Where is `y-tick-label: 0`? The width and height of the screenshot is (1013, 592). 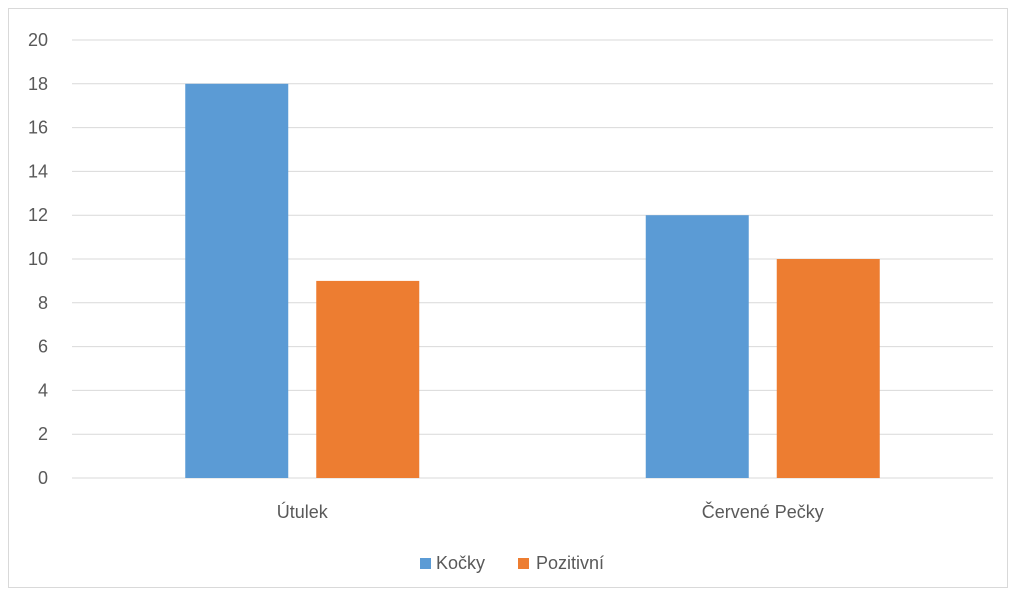
y-tick-label: 0 is located at coordinates (43, 478).